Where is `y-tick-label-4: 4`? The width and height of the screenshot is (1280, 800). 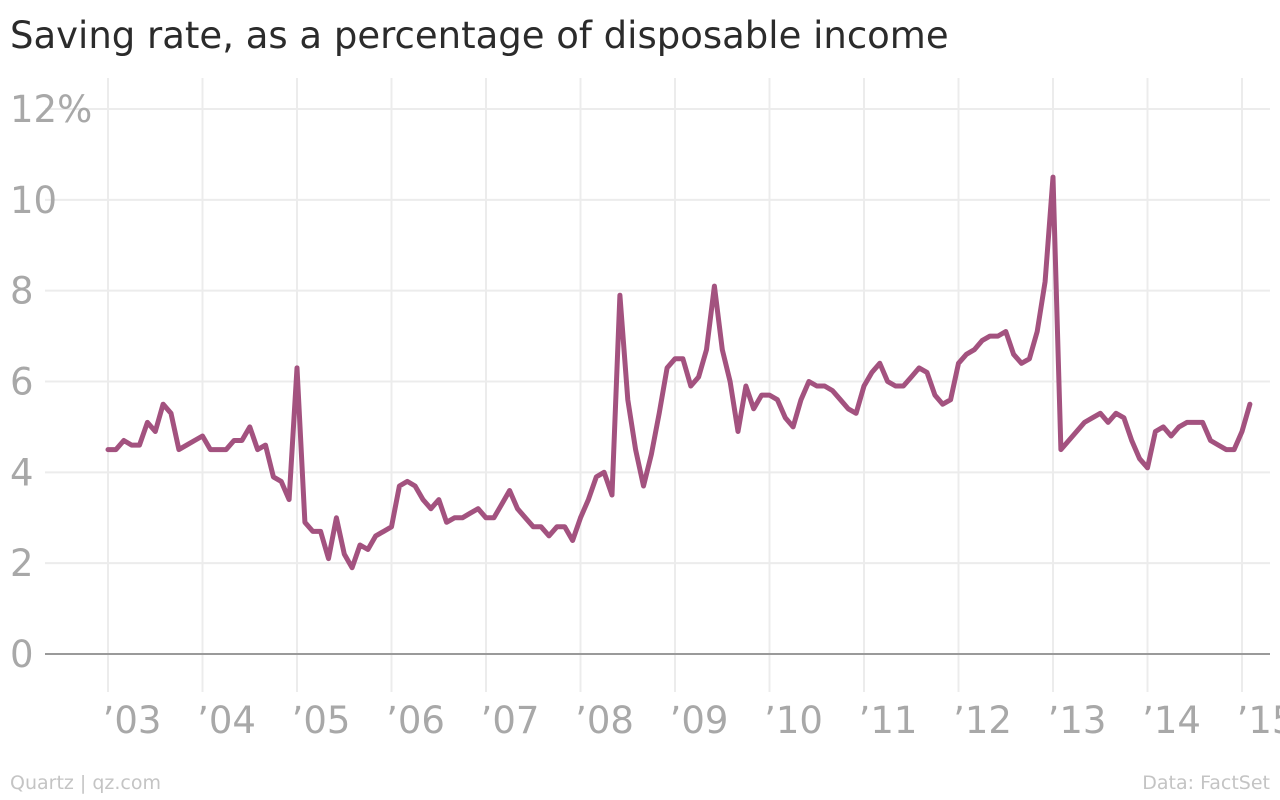 y-tick-label-4: 4 is located at coordinates (22, 472).